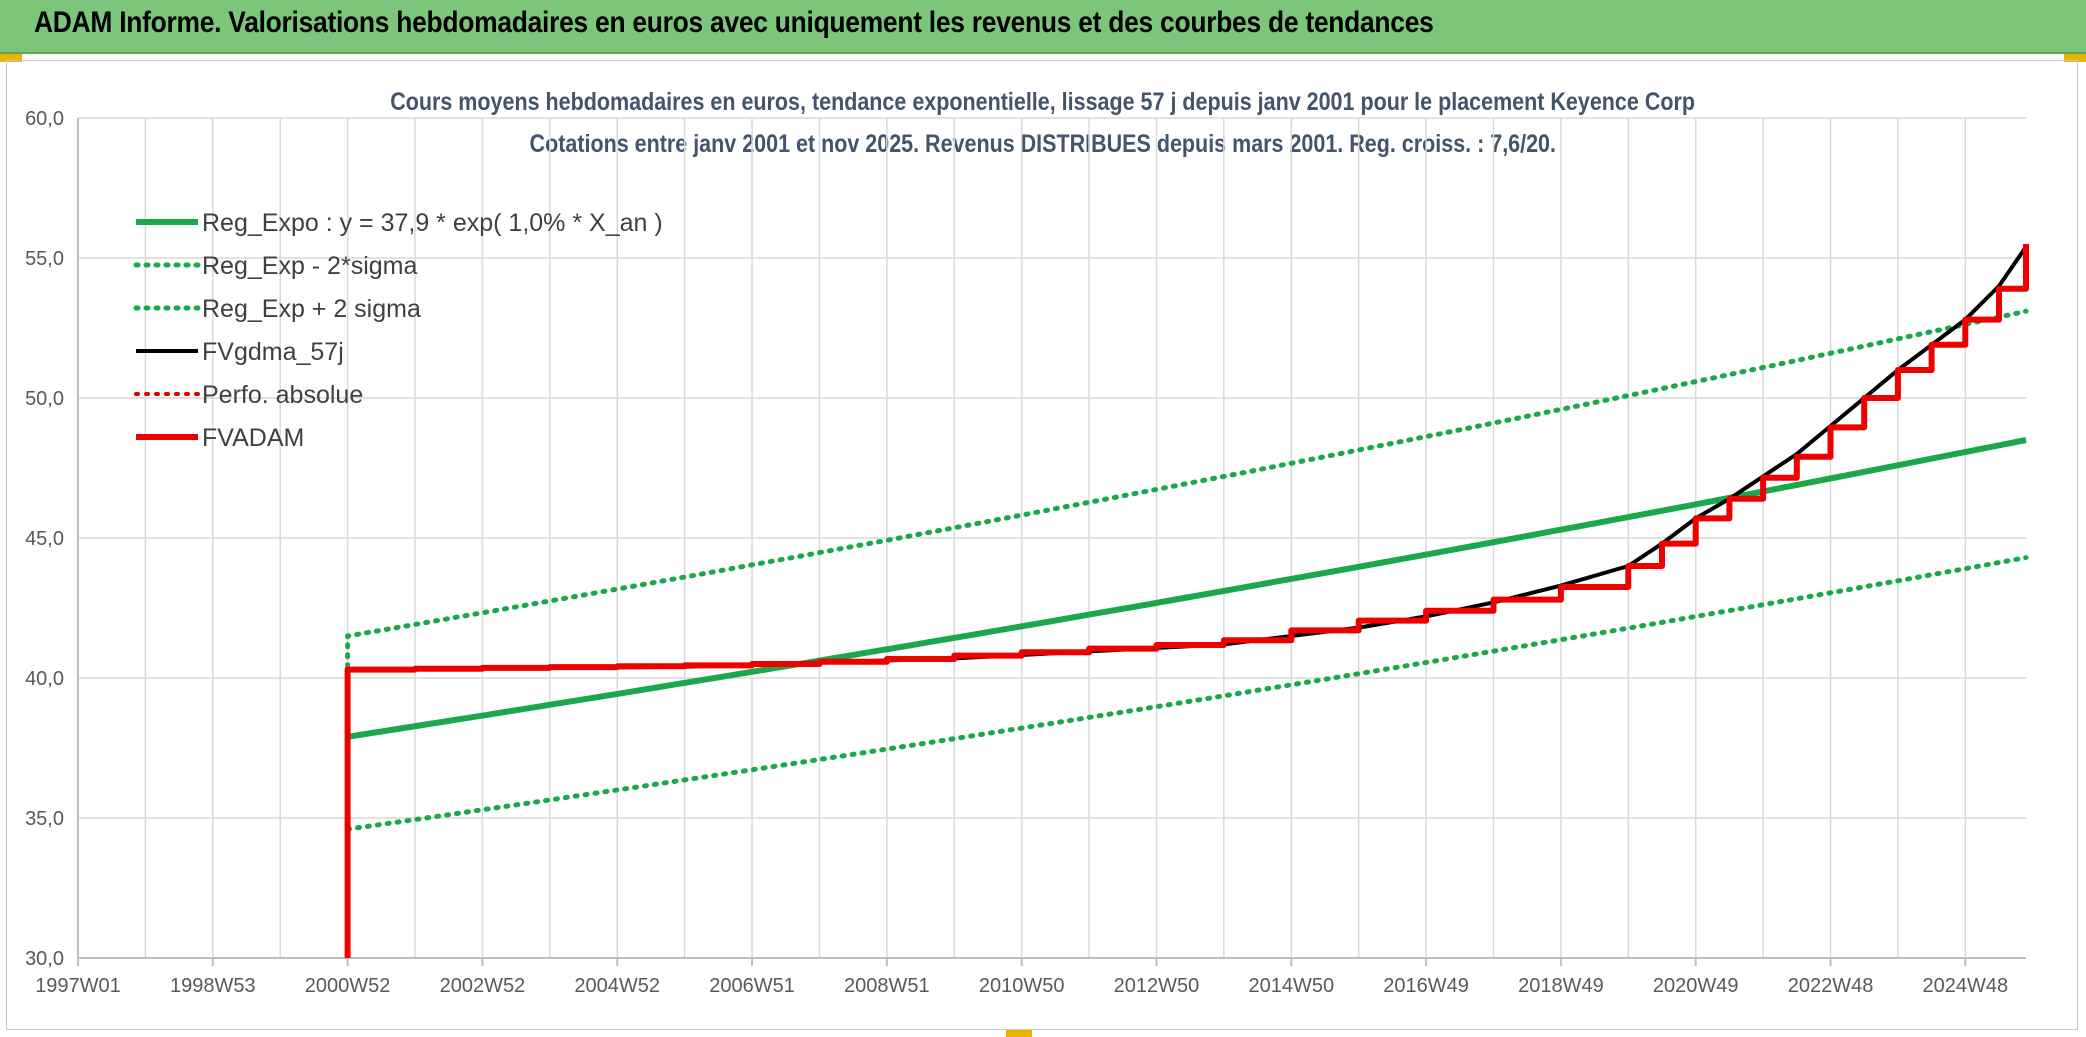  I want to click on legend-label: Perfo. absolue, so click(282, 395).